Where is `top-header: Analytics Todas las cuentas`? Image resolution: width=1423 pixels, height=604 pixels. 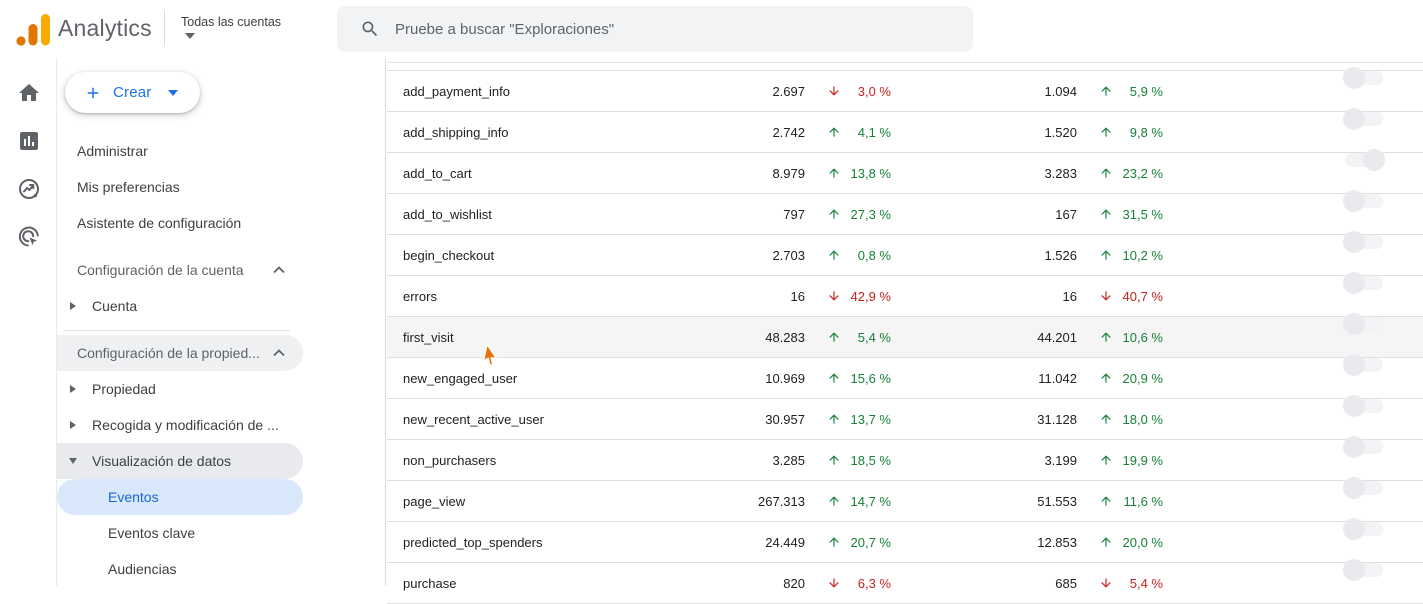
top-header: Analytics Todas las cuentas is located at coordinates (711, 29).